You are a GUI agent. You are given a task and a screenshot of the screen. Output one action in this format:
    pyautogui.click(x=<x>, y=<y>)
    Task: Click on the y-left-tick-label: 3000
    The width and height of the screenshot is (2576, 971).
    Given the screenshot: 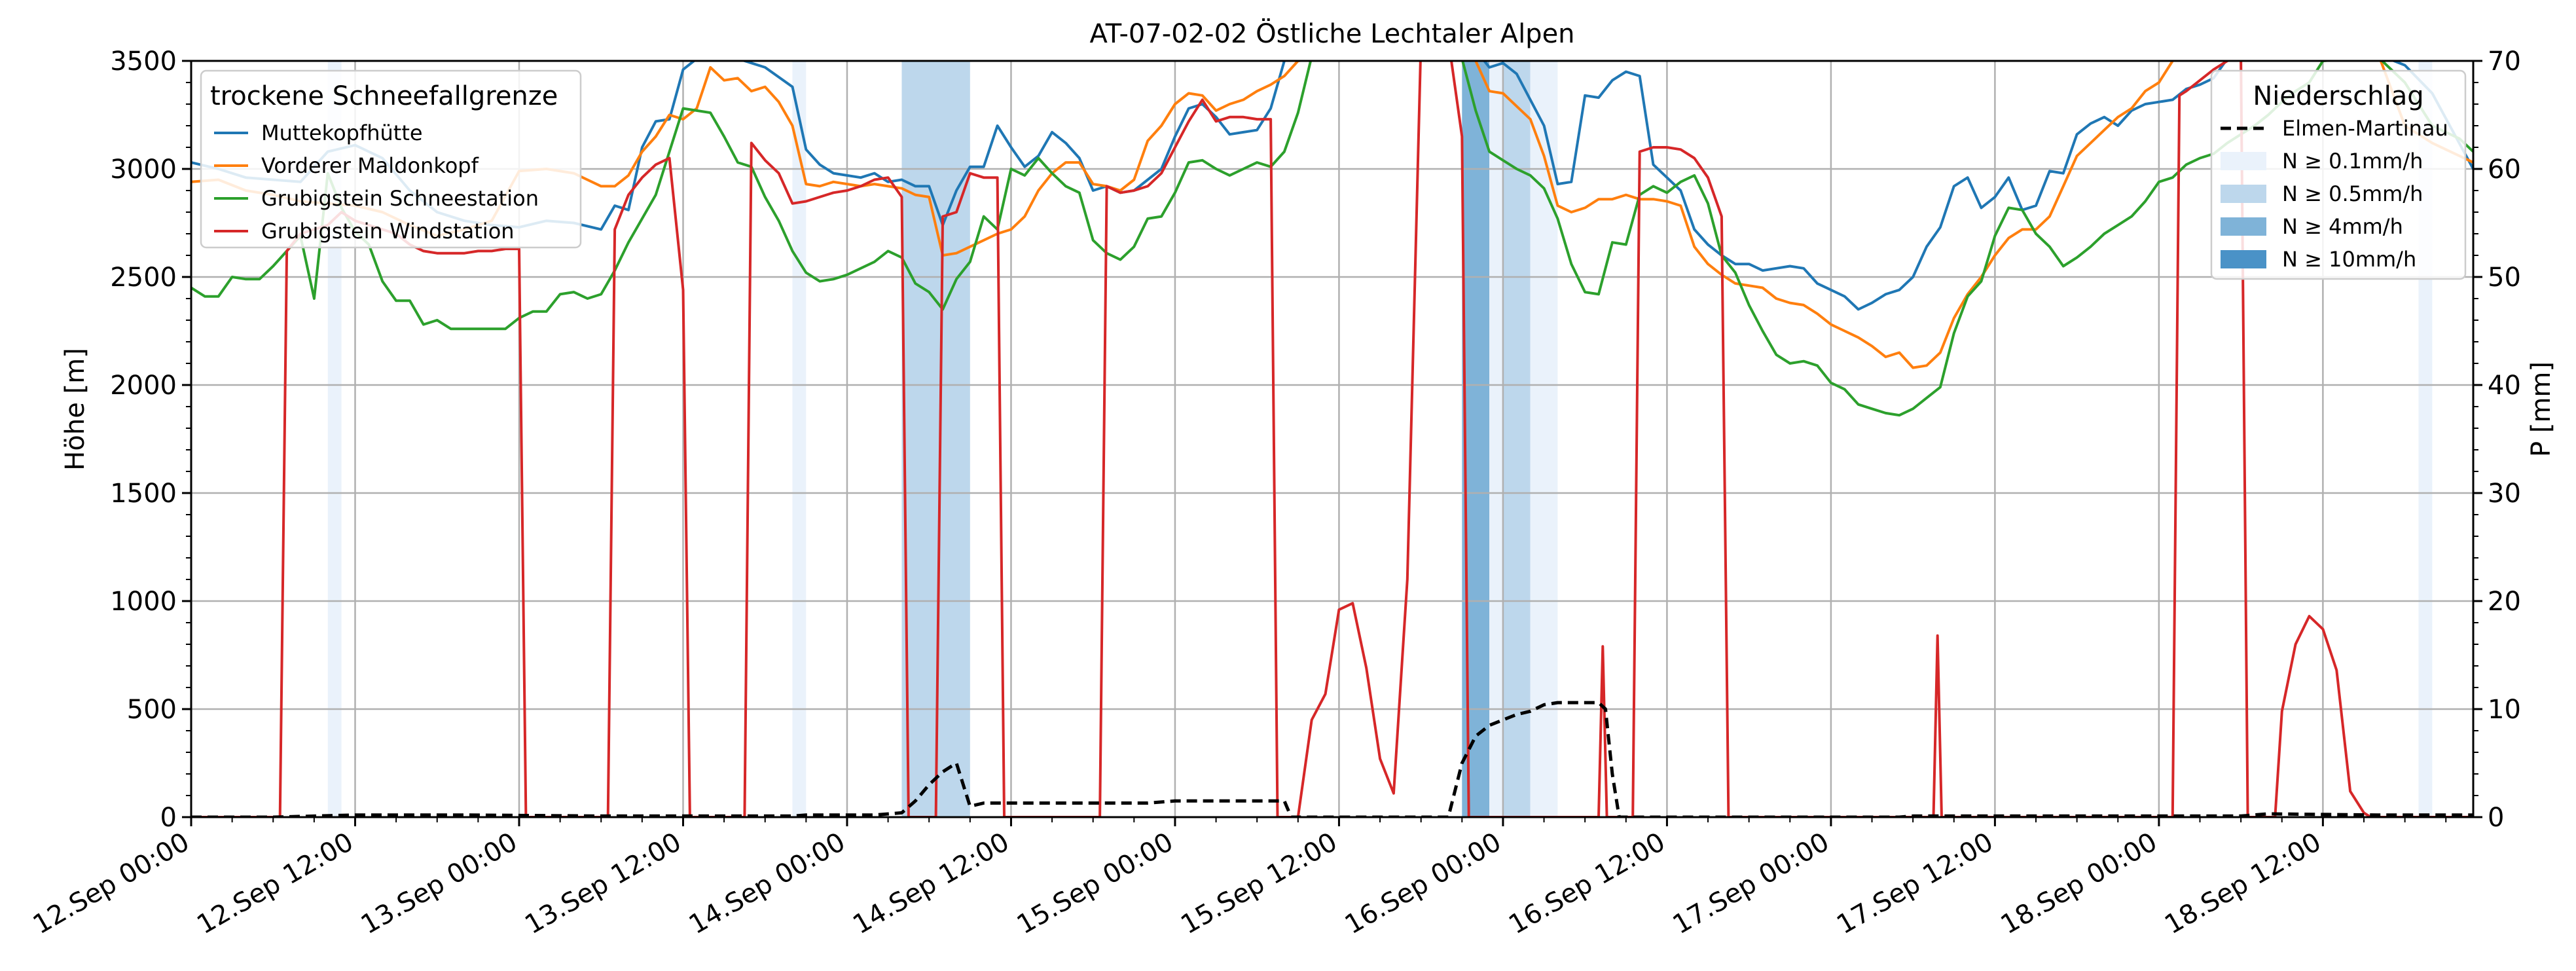 What is the action you would take?
    pyautogui.click(x=143, y=170)
    